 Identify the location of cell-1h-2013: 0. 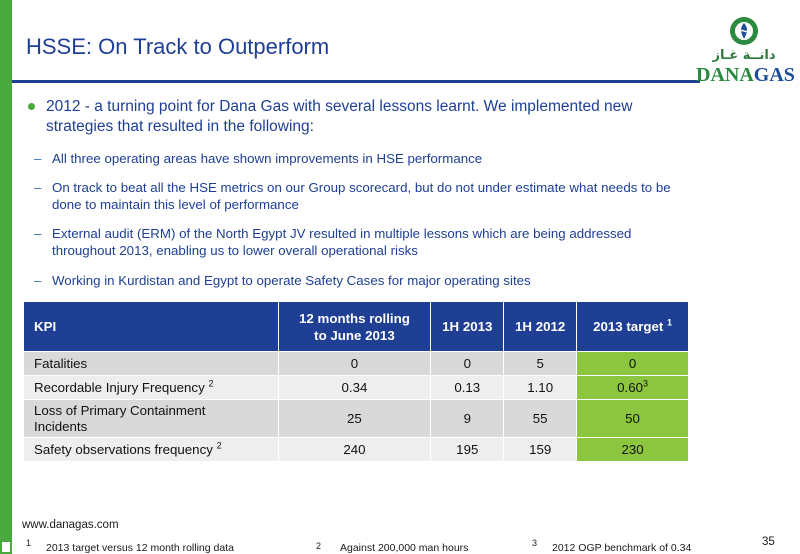
(467, 363).